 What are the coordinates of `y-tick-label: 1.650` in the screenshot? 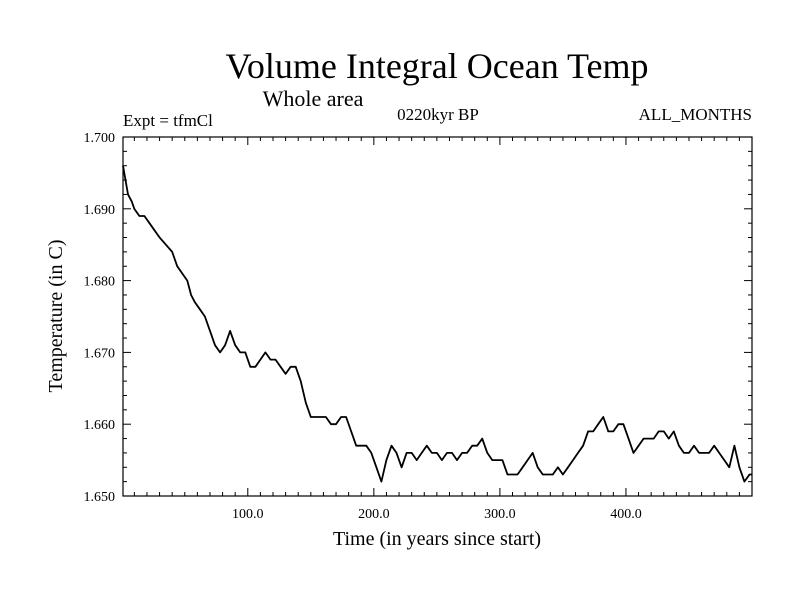 It's located at (100, 497).